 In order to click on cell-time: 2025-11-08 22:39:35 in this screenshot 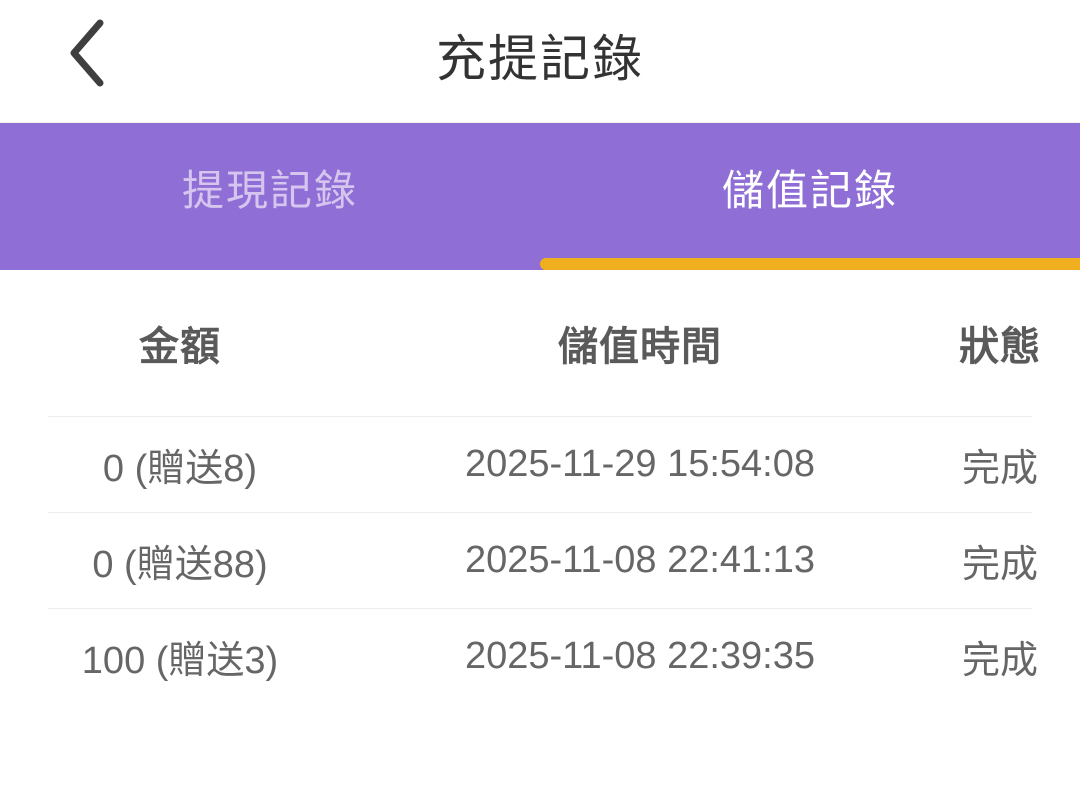, I will do `click(640, 655)`.